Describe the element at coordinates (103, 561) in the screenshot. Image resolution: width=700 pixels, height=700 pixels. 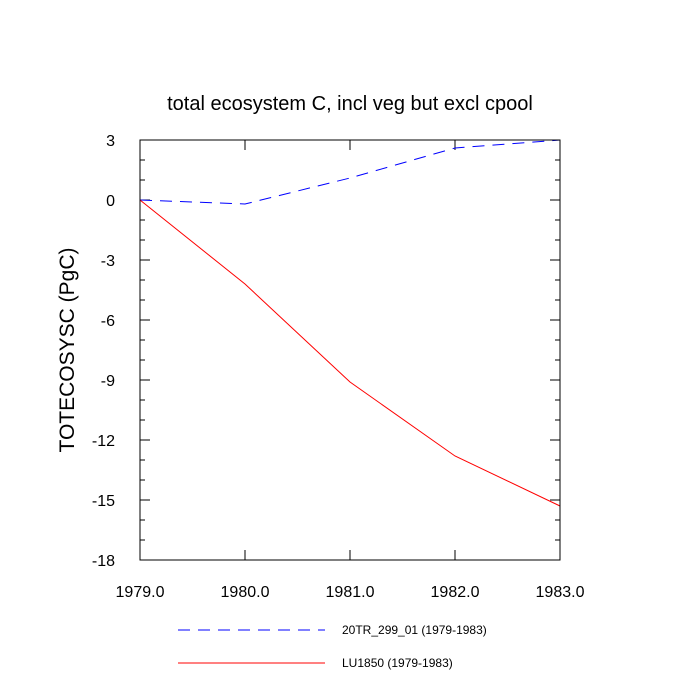
I see `y-tick-label: -18` at that location.